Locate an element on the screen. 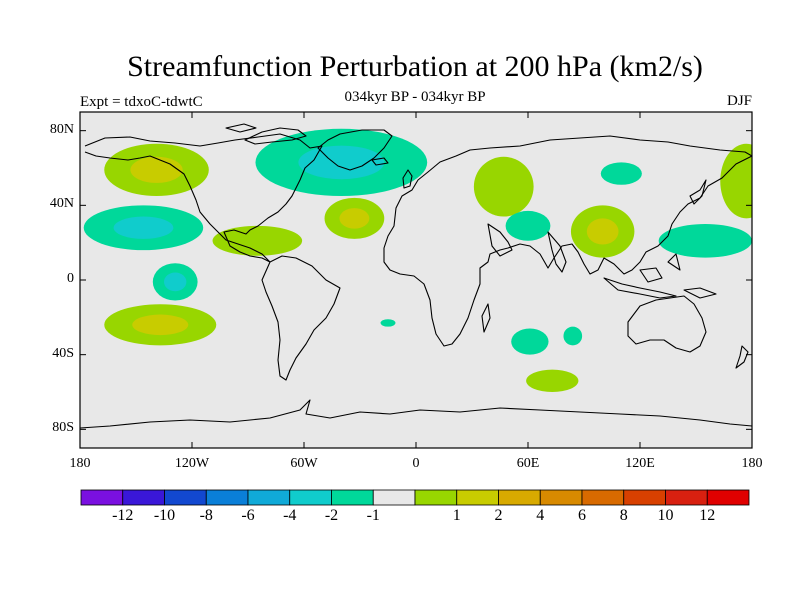 The image size is (800, 600). colorbar-label: -8 is located at coordinates (206, 515).